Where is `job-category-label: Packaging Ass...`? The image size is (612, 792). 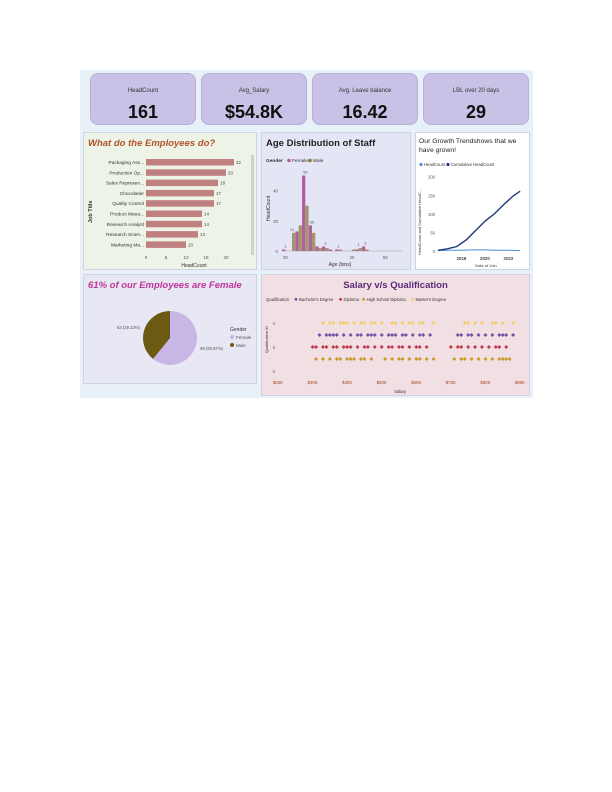
job-category-label: Packaging Ass... is located at coordinates (126, 163).